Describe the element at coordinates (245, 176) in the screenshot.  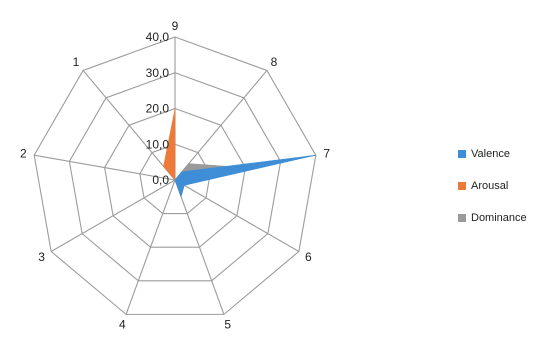
I see `series-valence` at that location.